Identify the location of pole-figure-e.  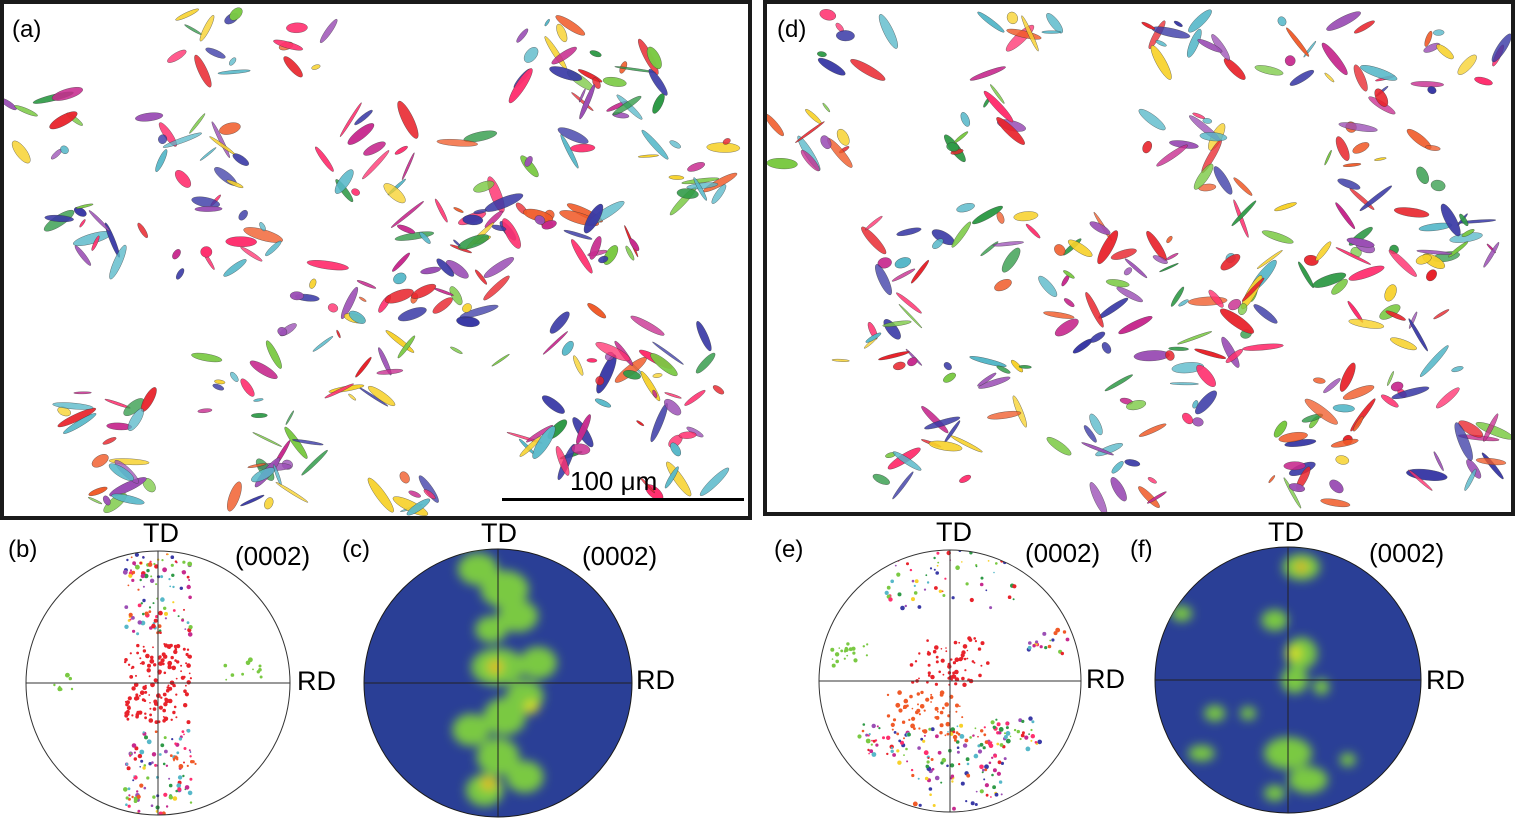
(950, 681).